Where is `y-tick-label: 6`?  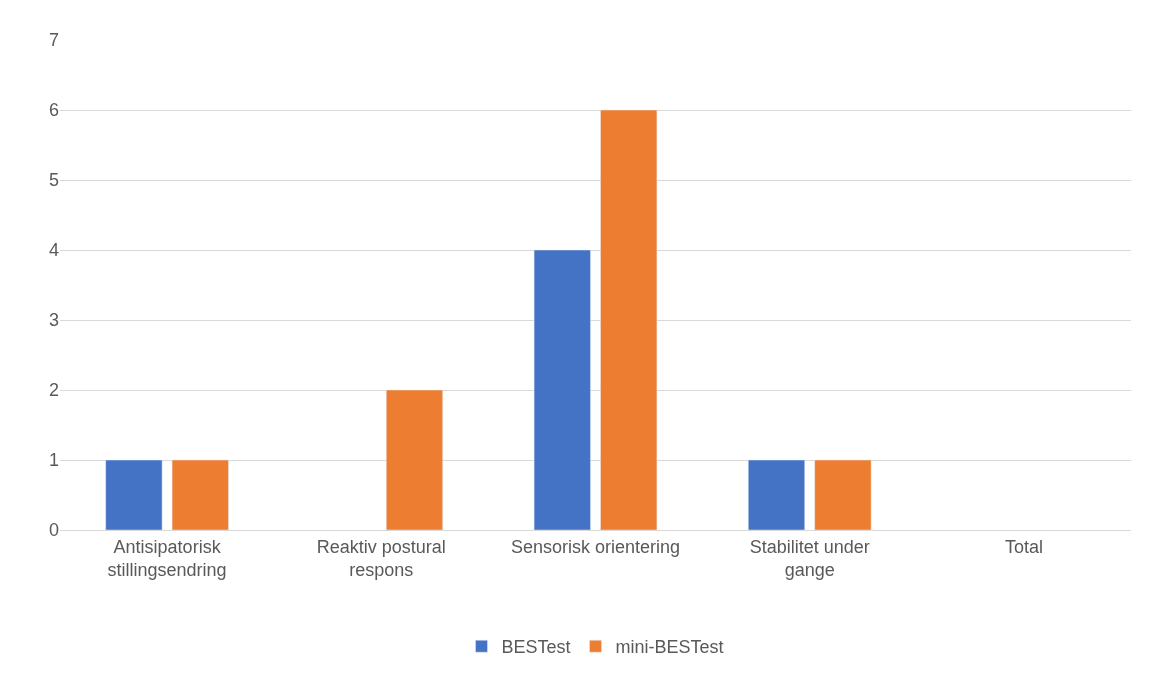 y-tick-label: 6 is located at coordinates (53, 110).